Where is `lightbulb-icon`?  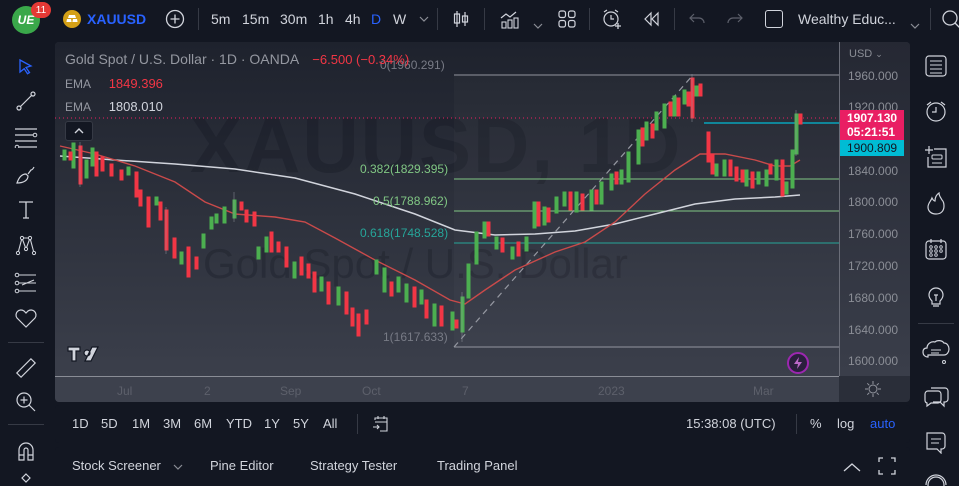 lightbulb-icon is located at coordinates (936, 297).